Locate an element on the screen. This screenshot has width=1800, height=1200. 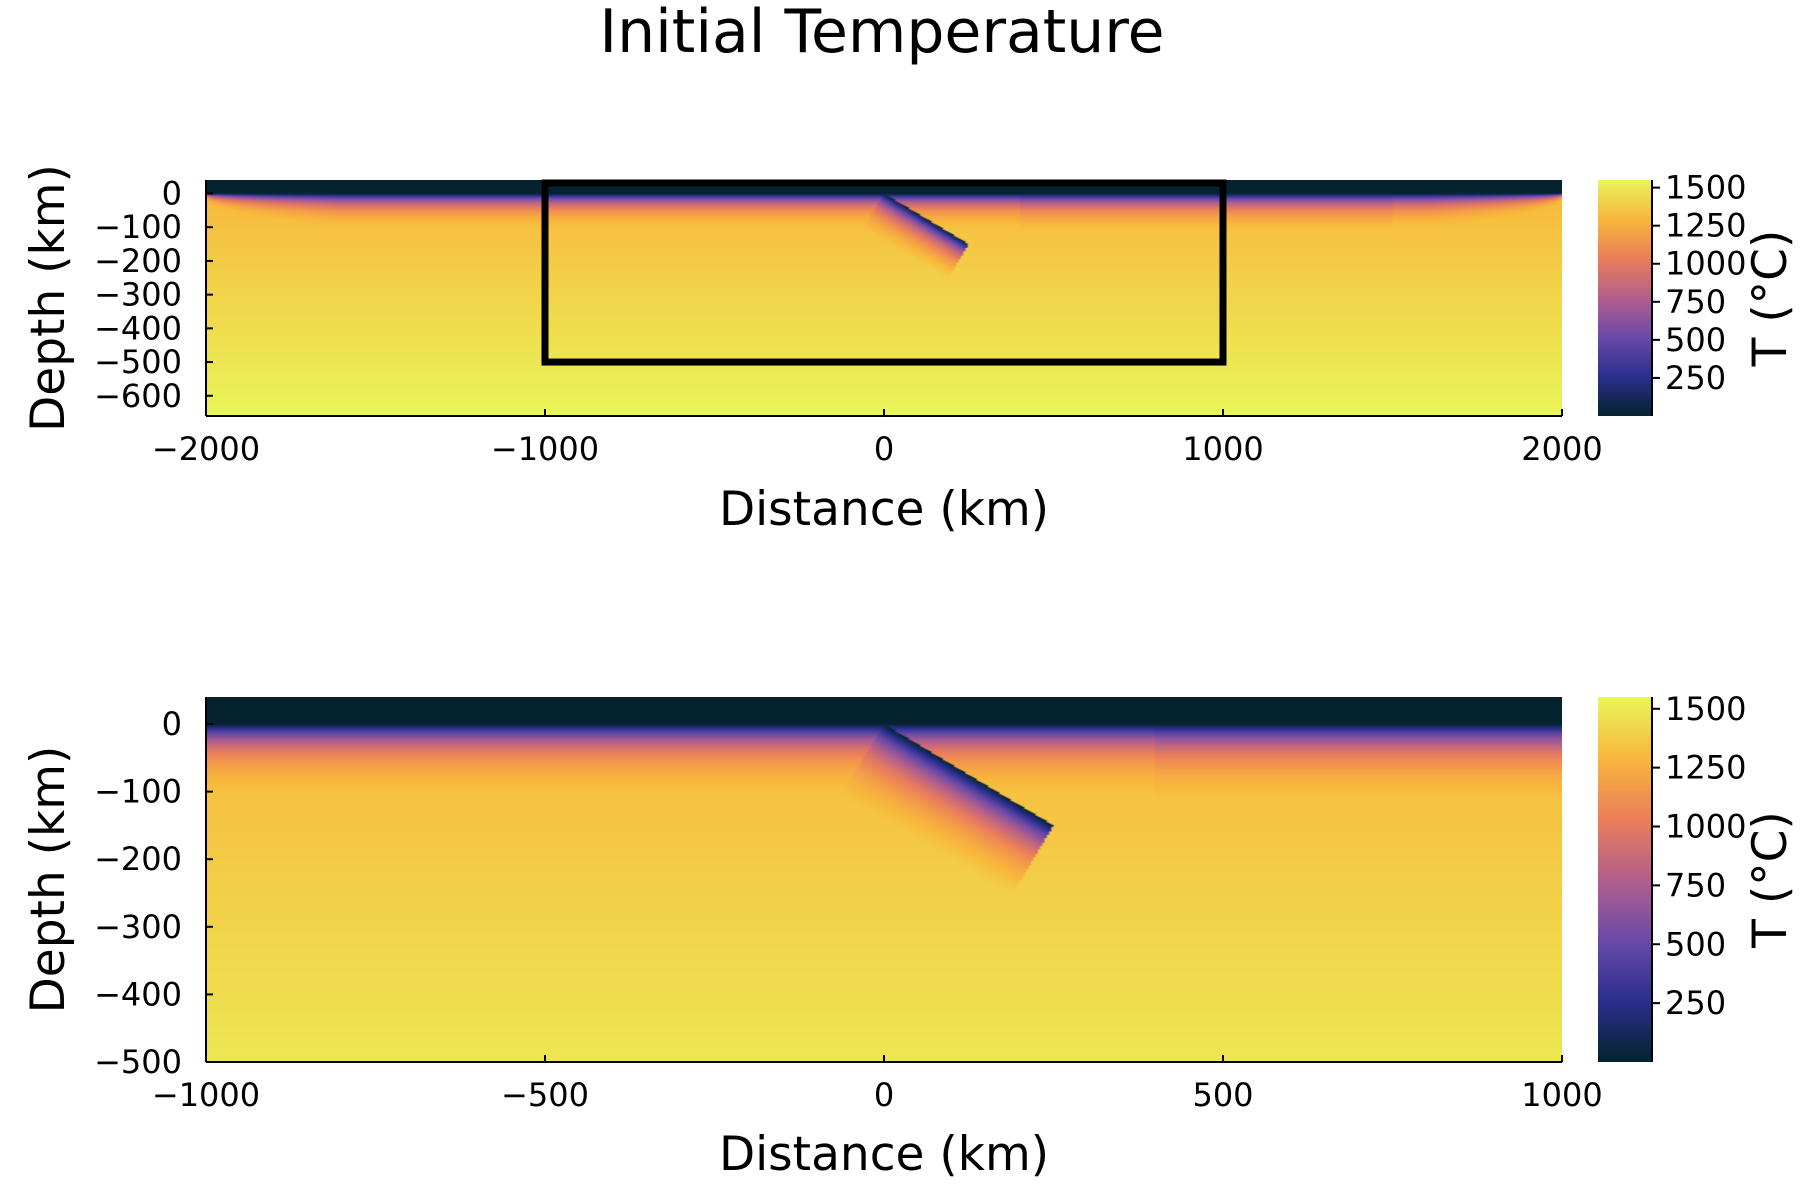
top-heatmap is located at coordinates (884, 298).